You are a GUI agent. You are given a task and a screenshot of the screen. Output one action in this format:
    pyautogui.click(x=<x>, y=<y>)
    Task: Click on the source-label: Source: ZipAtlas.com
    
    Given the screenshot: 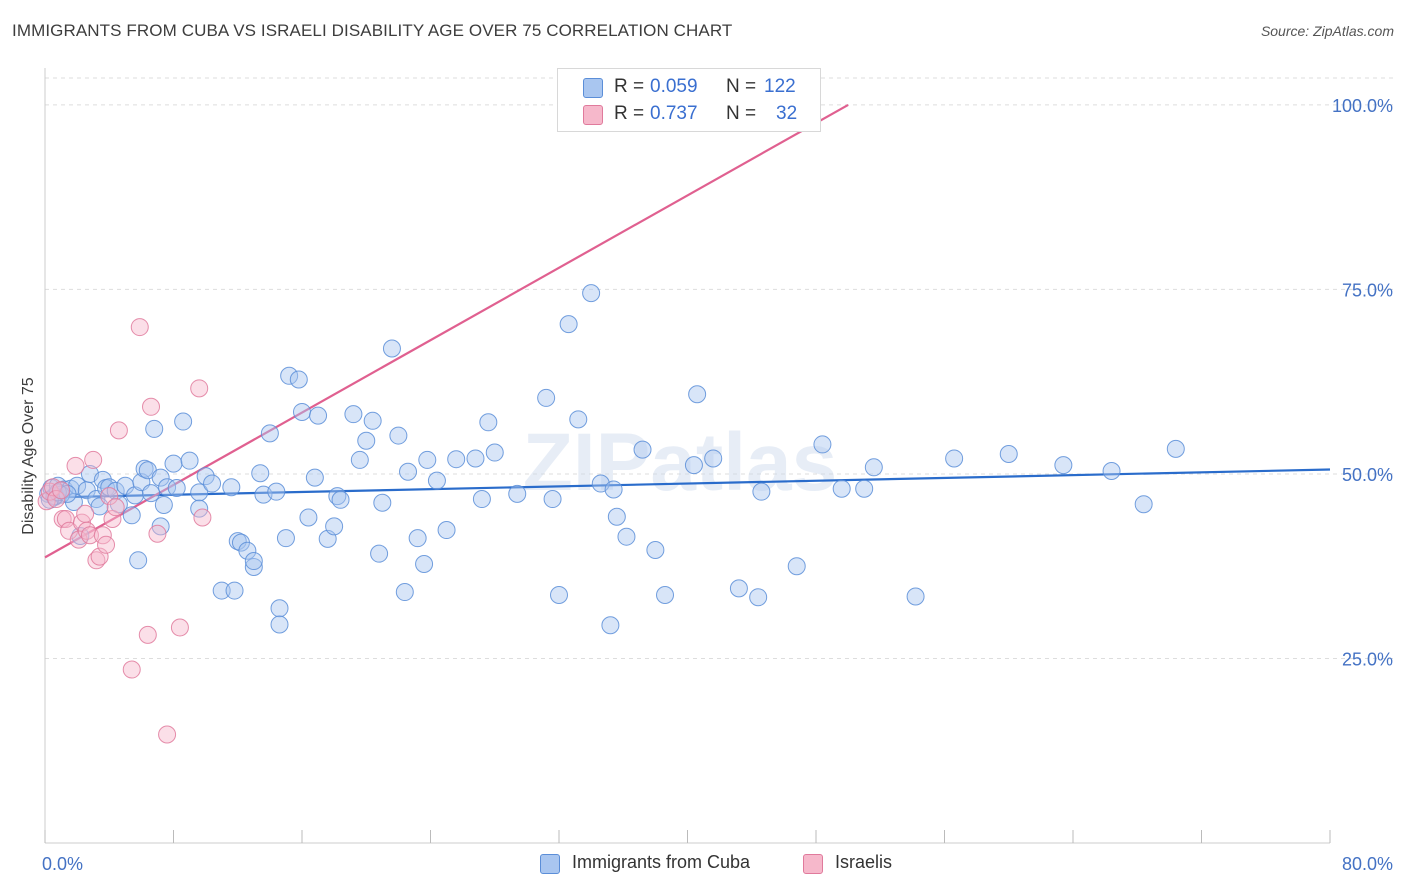 What is the action you would take?
    pyautogui.click(x=1327, y=31)
    